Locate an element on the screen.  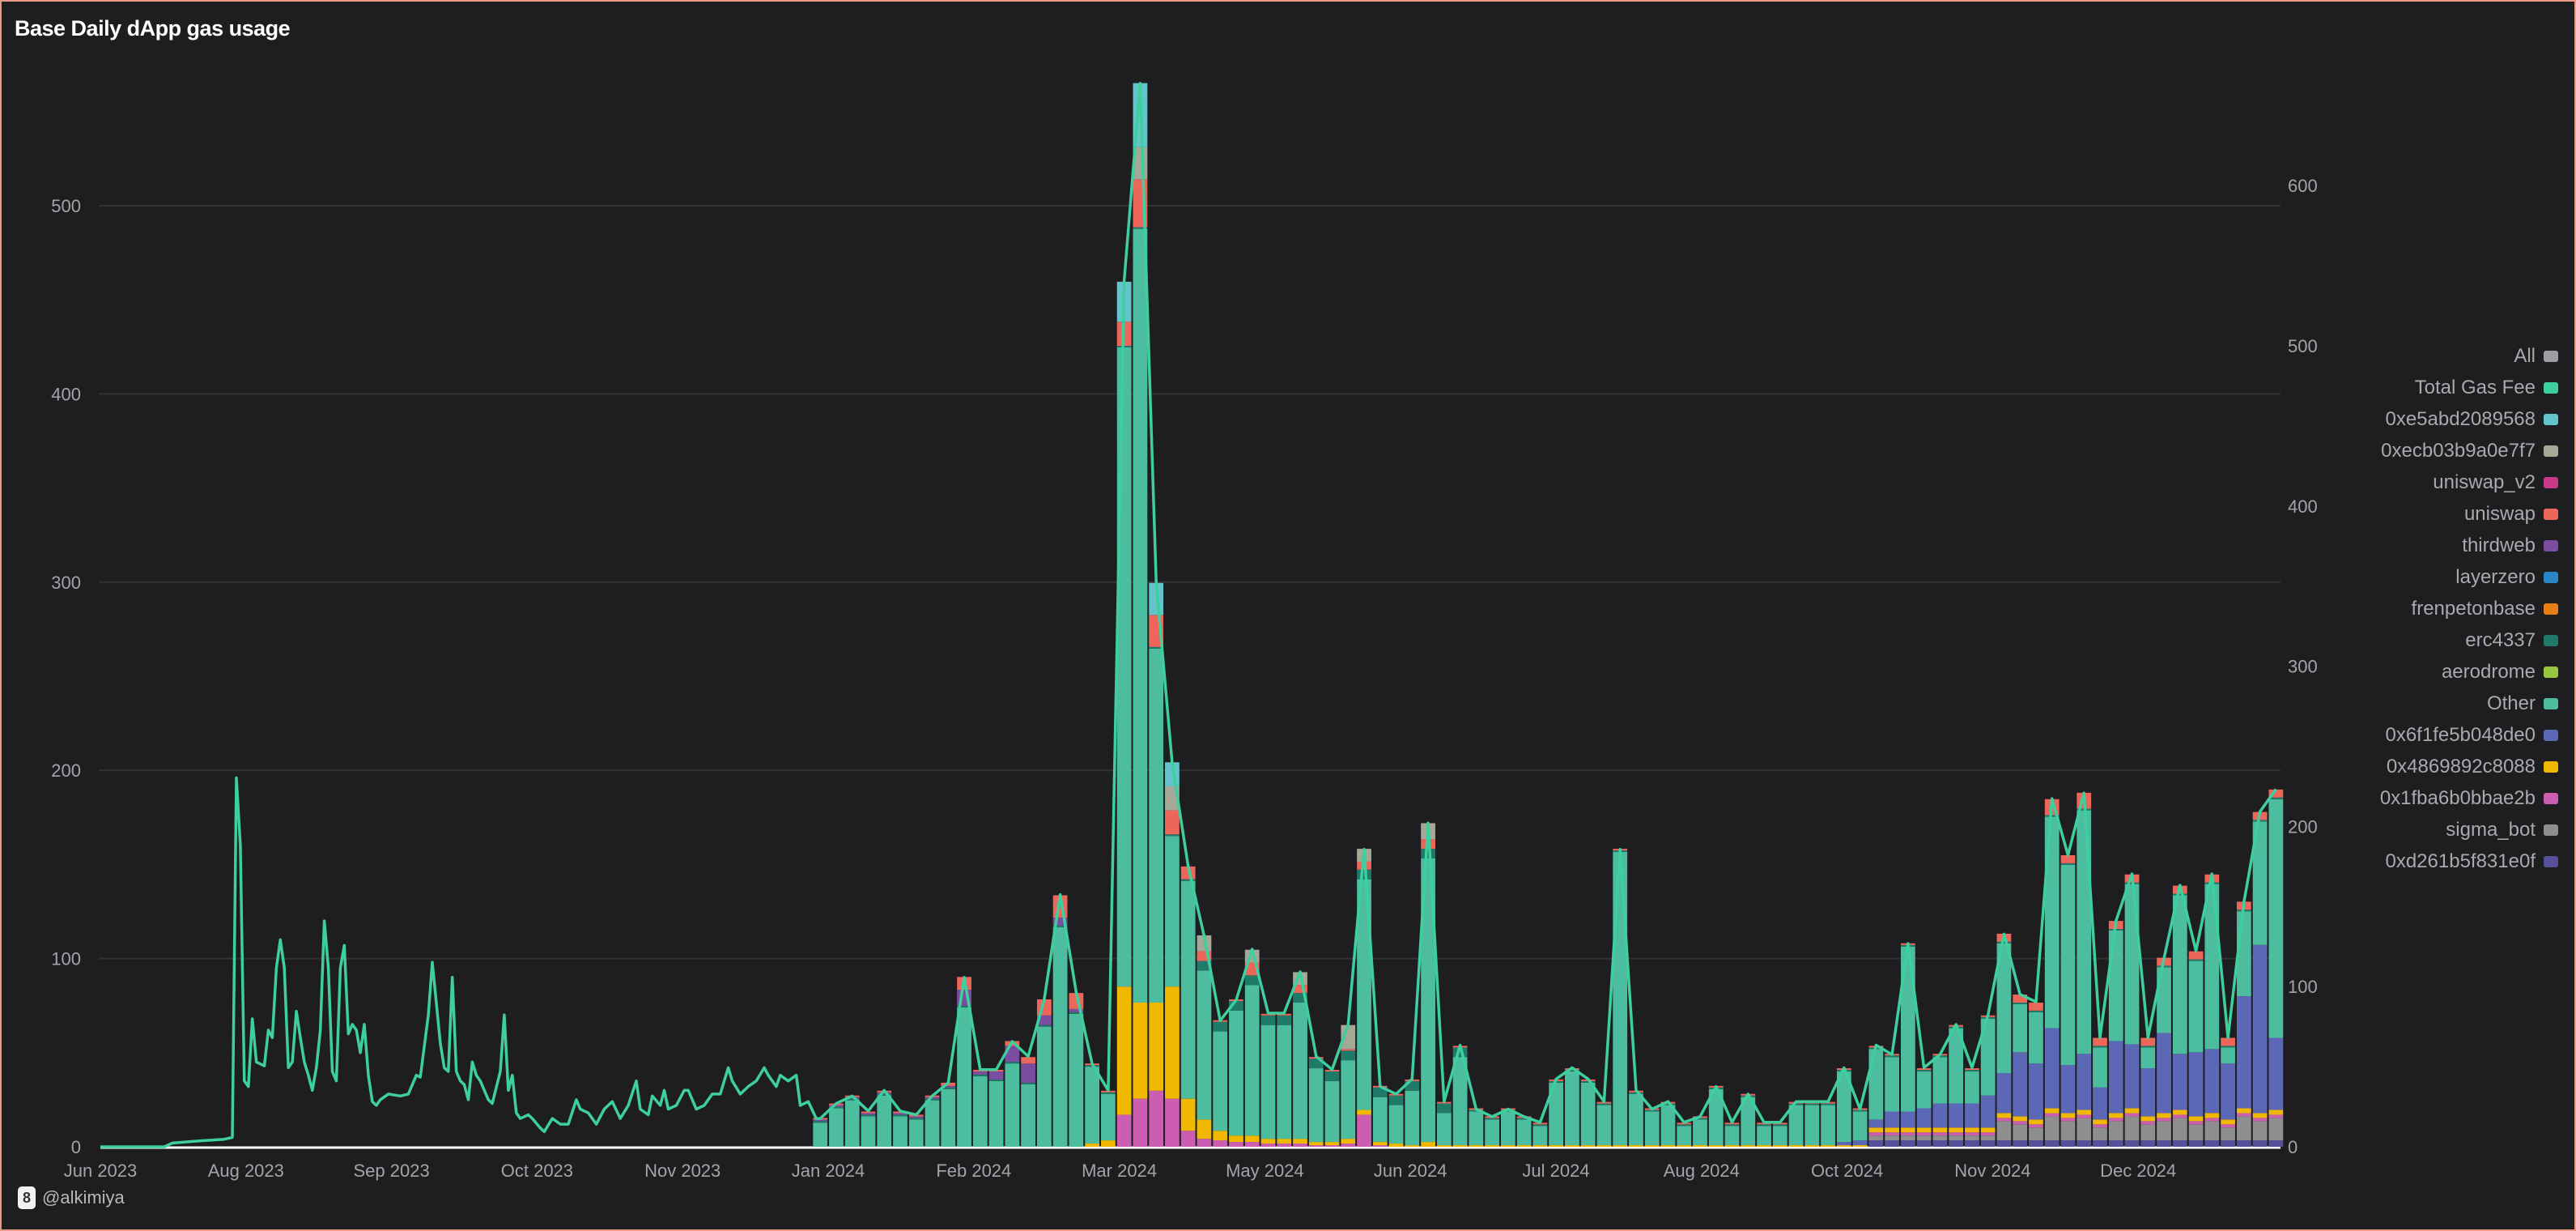
legend-item: layerzero is located at coordinates (2469, 577).